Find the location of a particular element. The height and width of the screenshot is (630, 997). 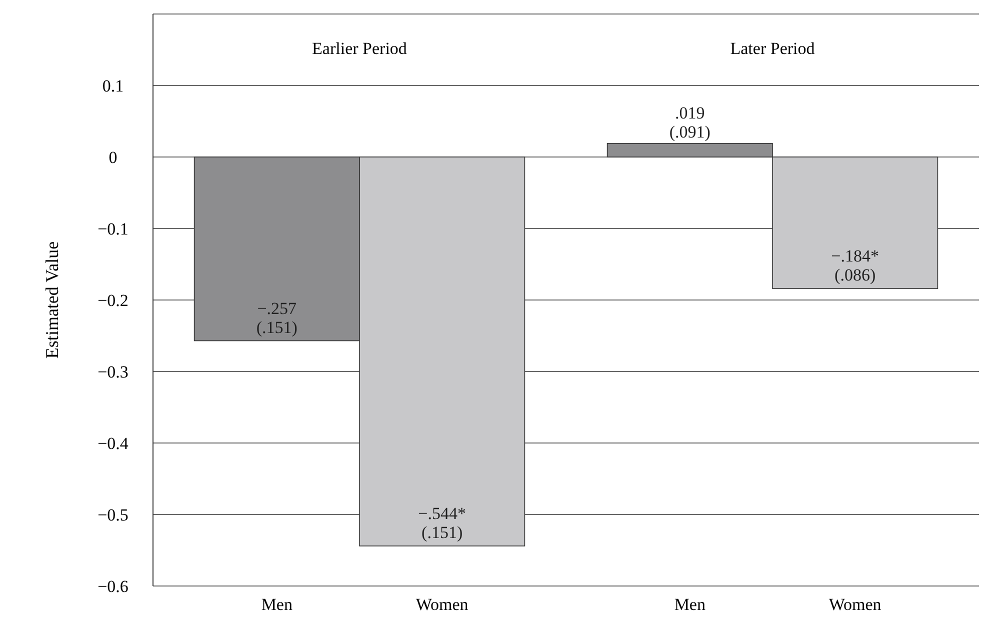

y-tick-label: −0.4 is located at coordinates (113, 443).